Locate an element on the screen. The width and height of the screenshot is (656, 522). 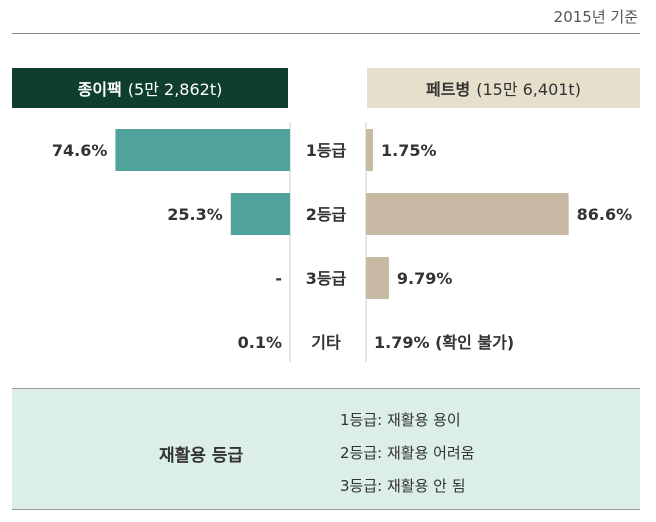
paper-pack-value-label: 0.1% is located at coordinates (260, 342).